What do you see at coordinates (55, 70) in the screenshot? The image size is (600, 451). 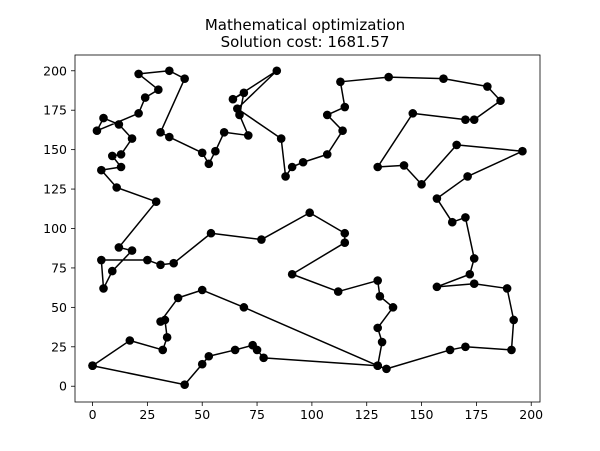 I see `y-tick-label: 200` at bounding box center [55, 70].